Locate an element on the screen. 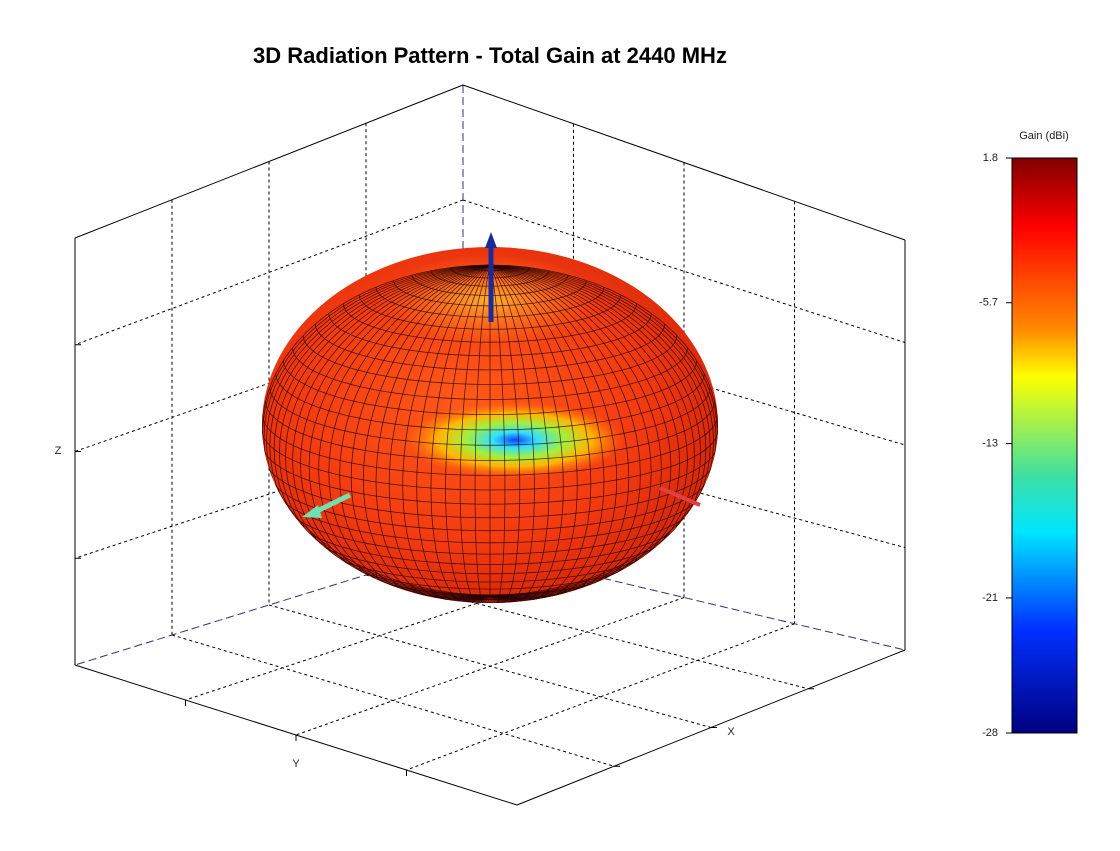  surface-null is located at coordinates (515, 440).